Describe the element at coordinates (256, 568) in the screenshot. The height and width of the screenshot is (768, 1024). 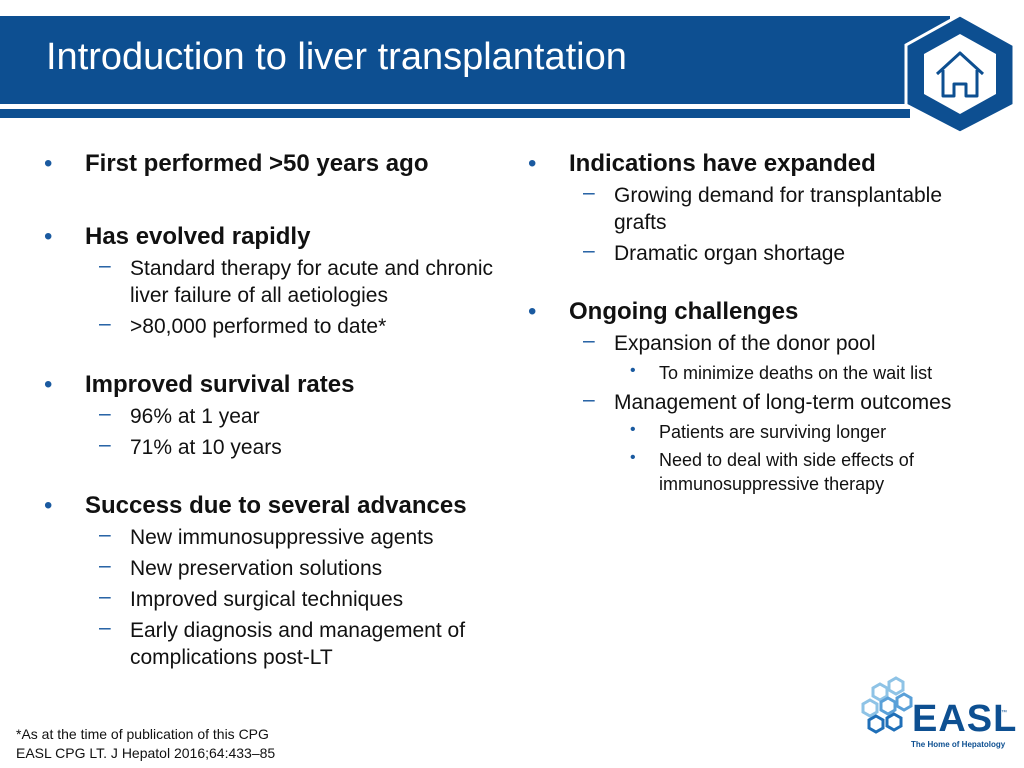
I see `sub-bullet-text: New preservation solutions` at that location.